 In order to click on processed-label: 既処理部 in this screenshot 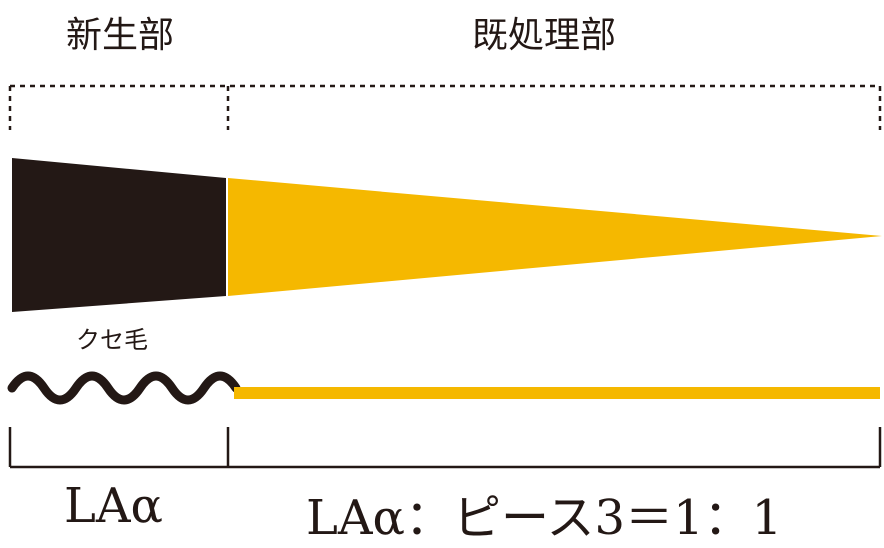, I will do `click(544, 35)`.